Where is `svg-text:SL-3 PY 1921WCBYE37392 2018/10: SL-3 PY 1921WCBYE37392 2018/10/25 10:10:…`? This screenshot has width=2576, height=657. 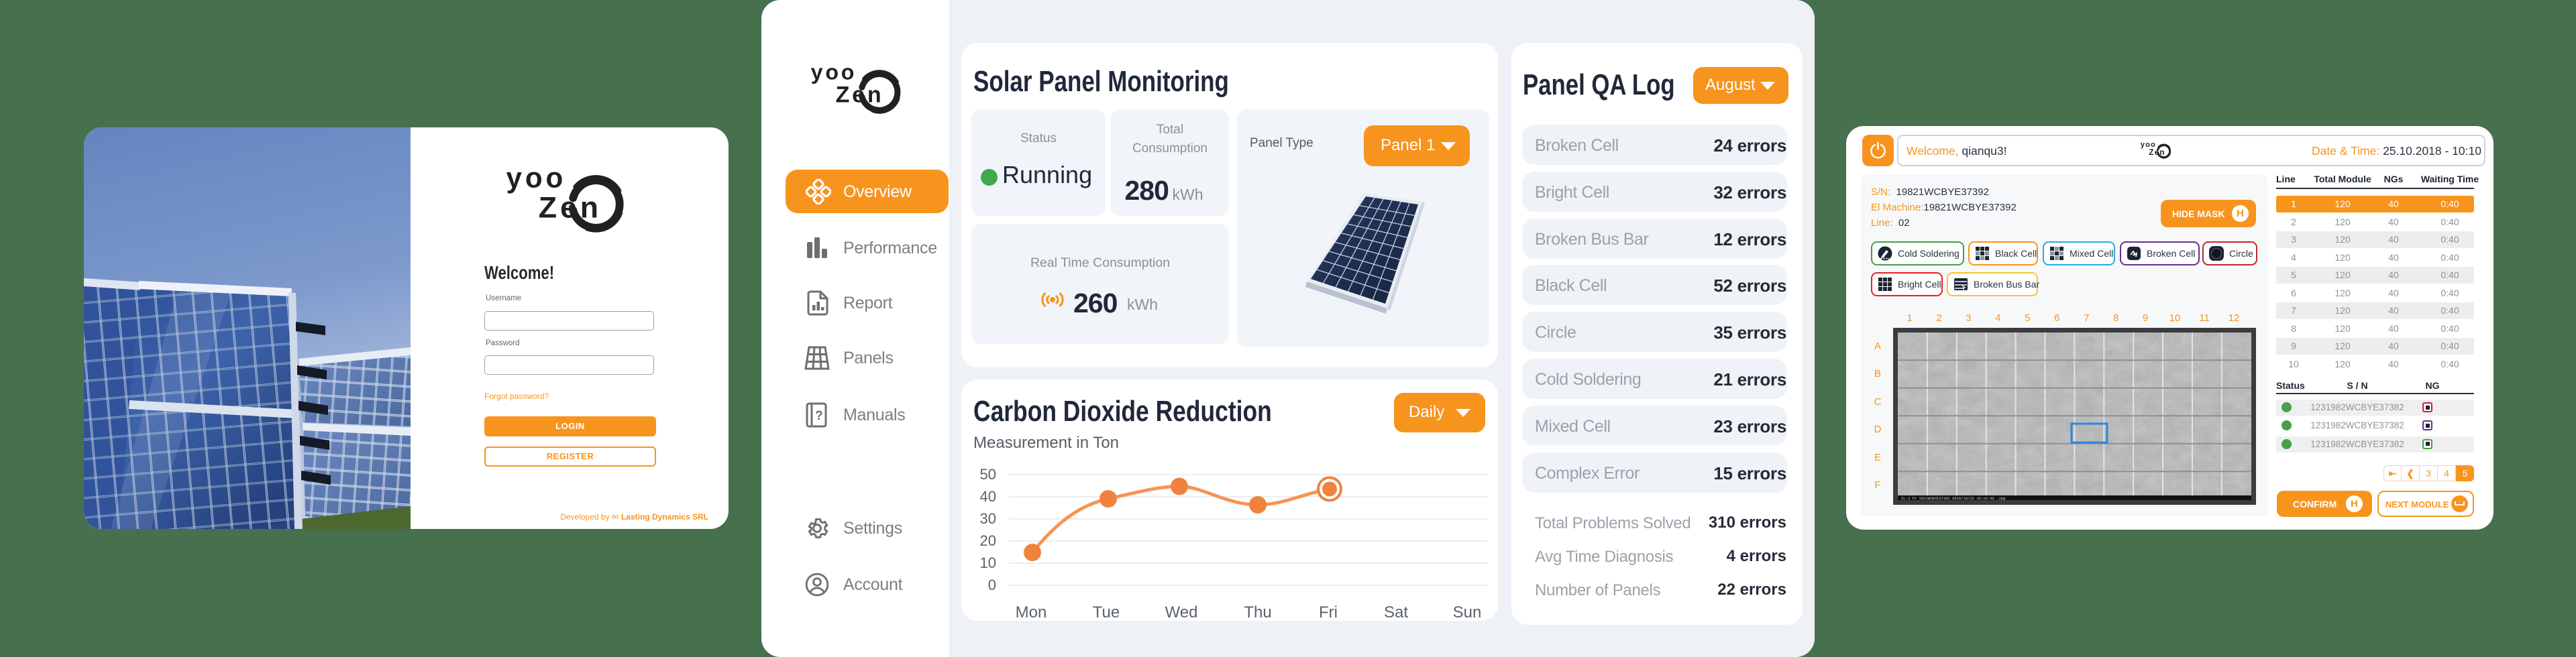 svg-text:SL-3 PY 1921WCBYE37392 2018/10: SL-3 PY 1921WCBYE37392 2018/10/25 10:10:… is located at coordinates (1953, 498).